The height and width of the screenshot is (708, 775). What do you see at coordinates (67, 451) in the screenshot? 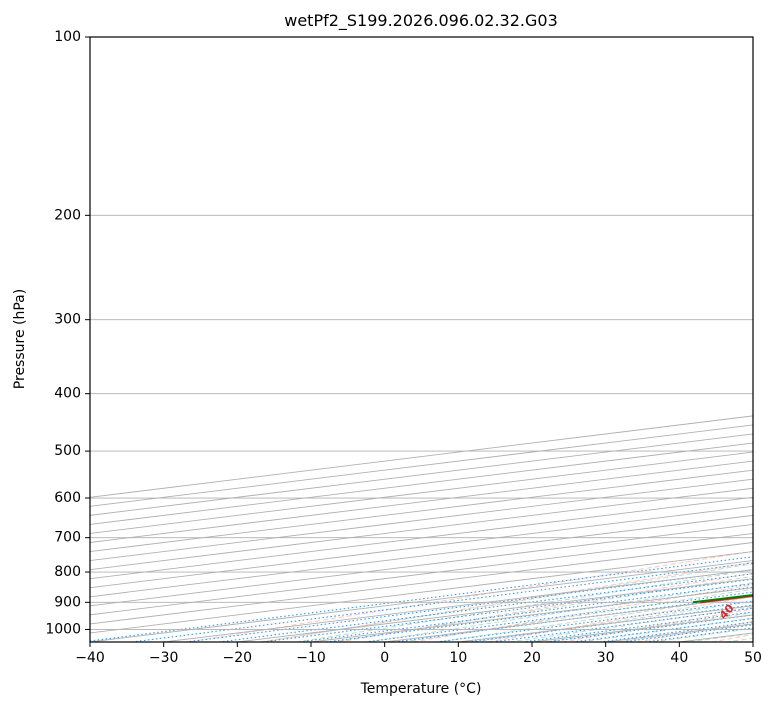
I see `y-tick-label: 500` at bounding box center [67, 451].